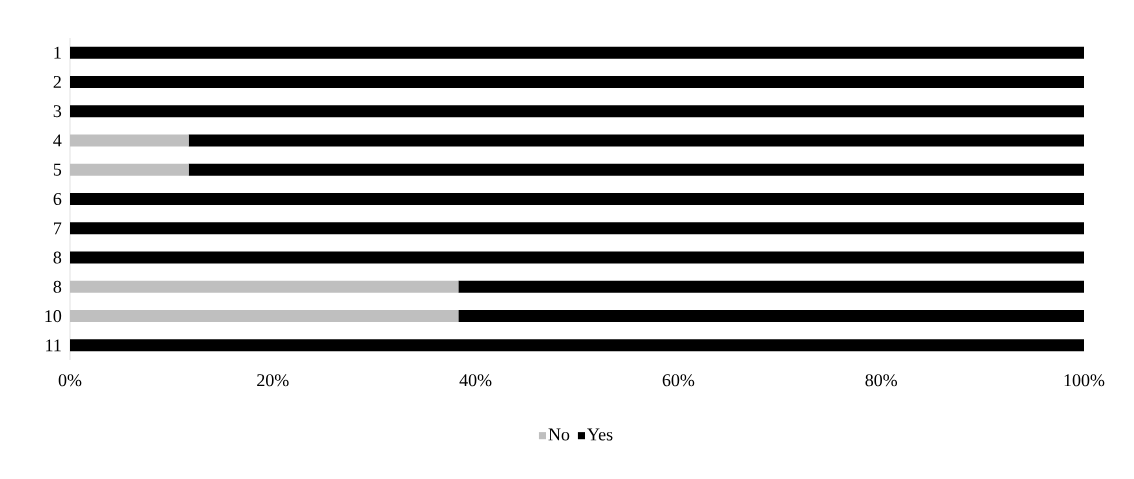  Describe the element at coordinates (600, 434) in the screenshot. I see `legend-label: Yes` at that location.